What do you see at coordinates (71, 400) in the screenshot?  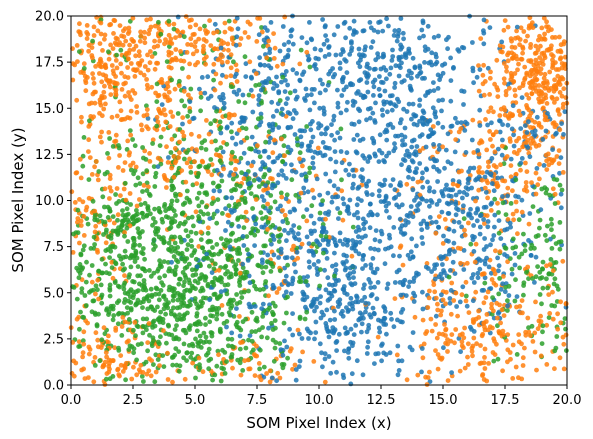 I see `x-tick-label: 0.0` at bounding box center [71, 400].